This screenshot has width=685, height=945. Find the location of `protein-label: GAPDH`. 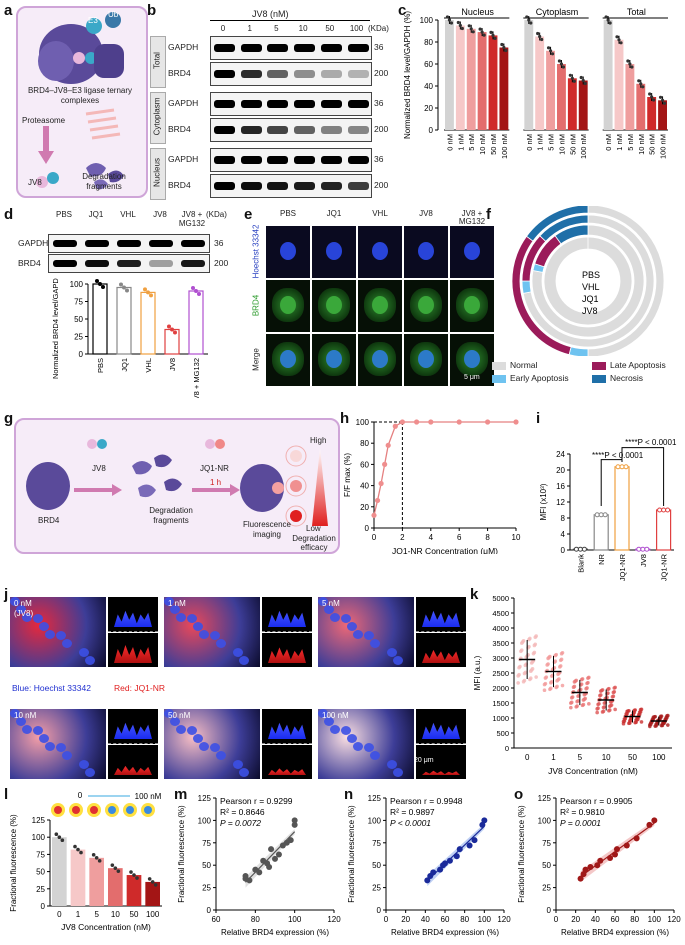

protein-label: GAPDH is located at coordinates (183, 47).